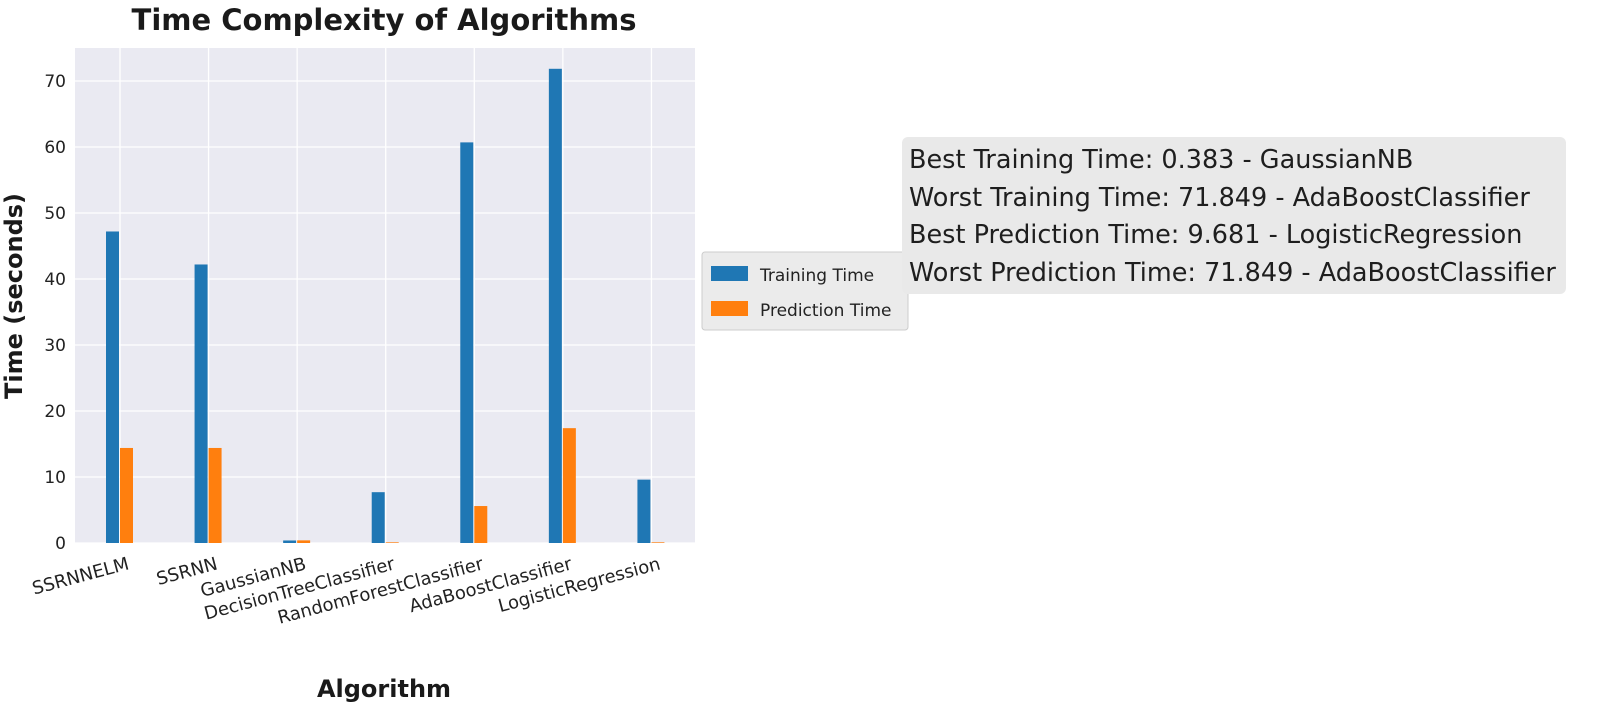 This screenshot has height=725, width=1605. Describe the element at coordinates (729, 308) in the screenshot. I see `legend-swatch-prediction` at that location.